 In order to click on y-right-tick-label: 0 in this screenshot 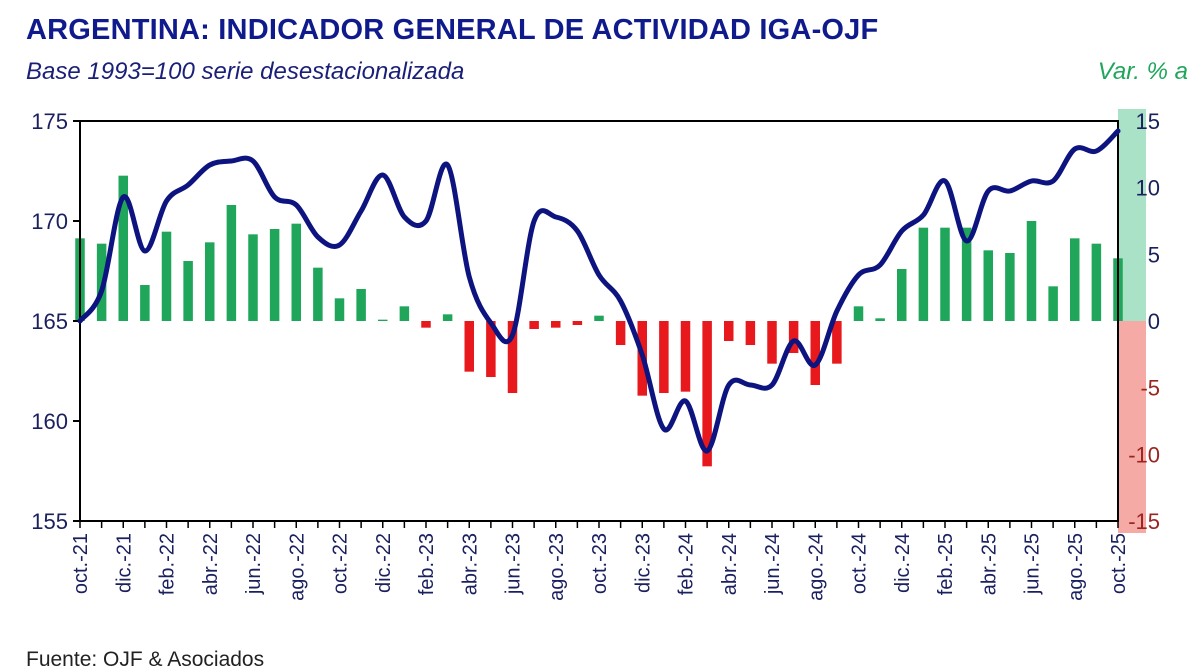, I will do `click(1154, 321)`.